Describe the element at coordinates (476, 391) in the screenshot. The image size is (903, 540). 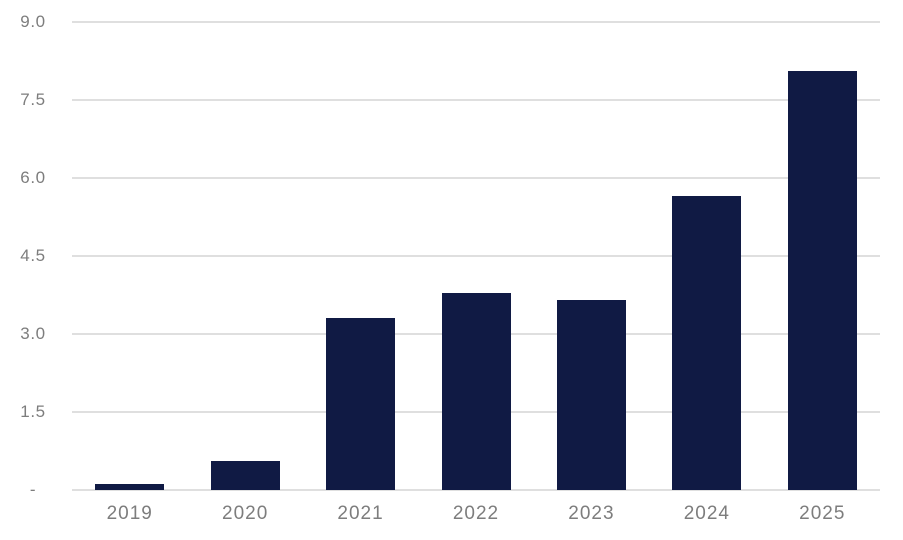
I see `bar-2022` at that location.